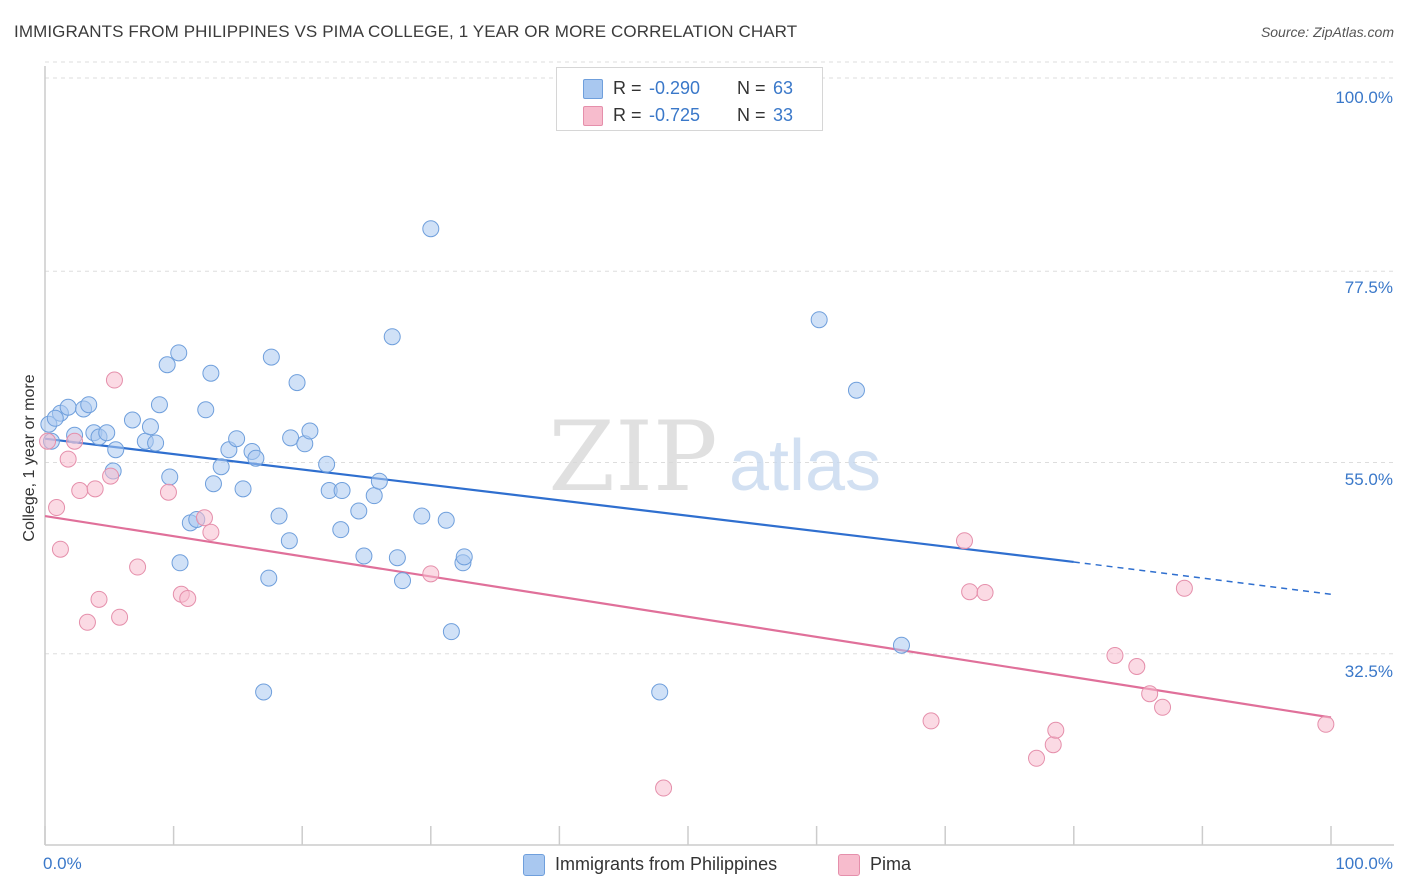  Describe the element at coordinates (1364, 97) in the screenshot. I see `y-tick-label: 100.0%` at that location.